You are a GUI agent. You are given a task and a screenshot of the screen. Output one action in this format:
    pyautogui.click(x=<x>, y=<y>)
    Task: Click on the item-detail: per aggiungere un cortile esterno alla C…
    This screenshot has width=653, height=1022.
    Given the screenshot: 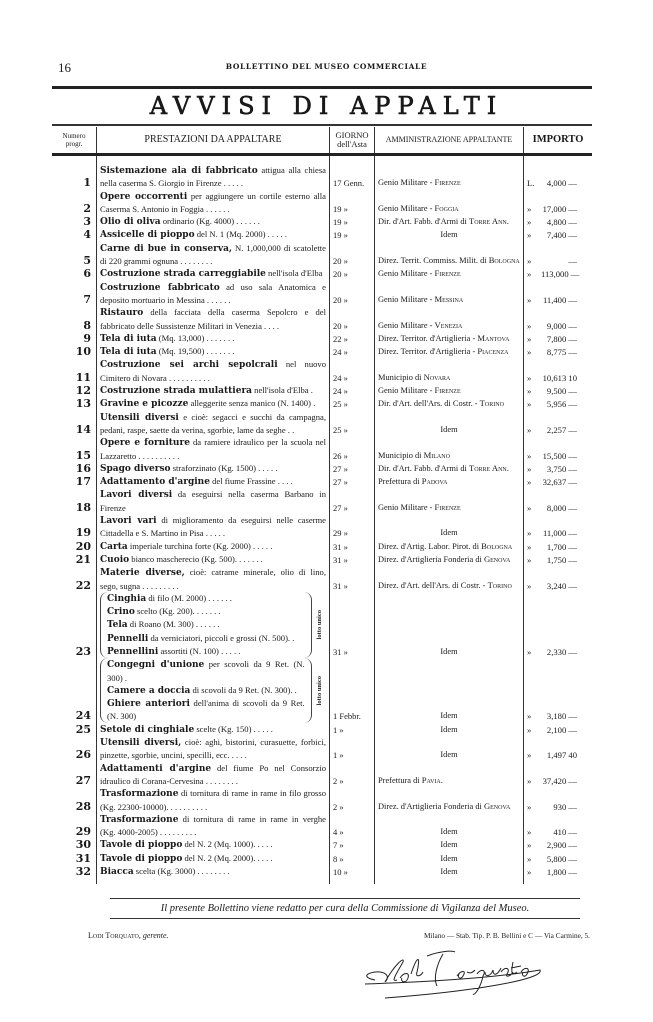 What is the action you would take?
    pyautogui.click(x=213, y=202)
    